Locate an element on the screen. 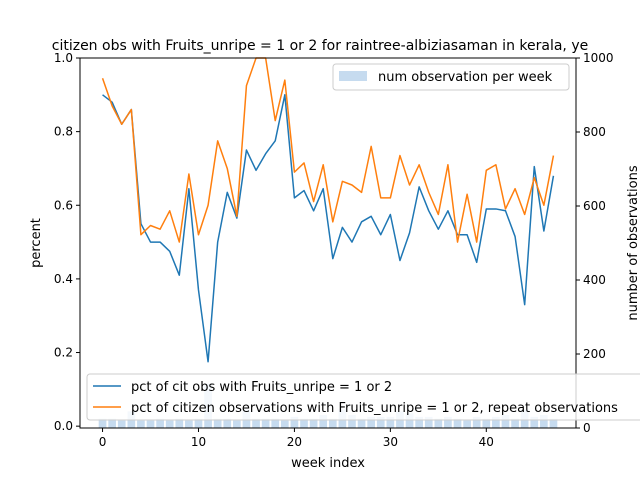 This screenshot has width=640, height=480. y-tick-label: 1.0 is located at coordinates (63, 58).